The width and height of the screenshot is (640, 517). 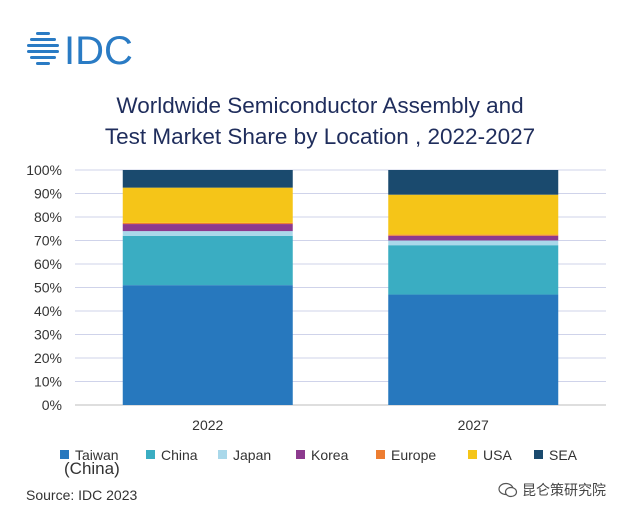 I want to click on chart-title-line-1: Worldwide Semiconductor Assembly and, so click(x=320, y=105).